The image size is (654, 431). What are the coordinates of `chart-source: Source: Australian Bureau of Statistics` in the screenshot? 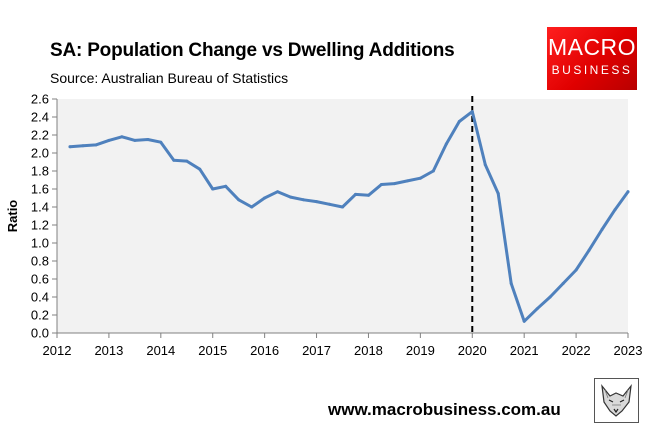 It's located at (169, 78).